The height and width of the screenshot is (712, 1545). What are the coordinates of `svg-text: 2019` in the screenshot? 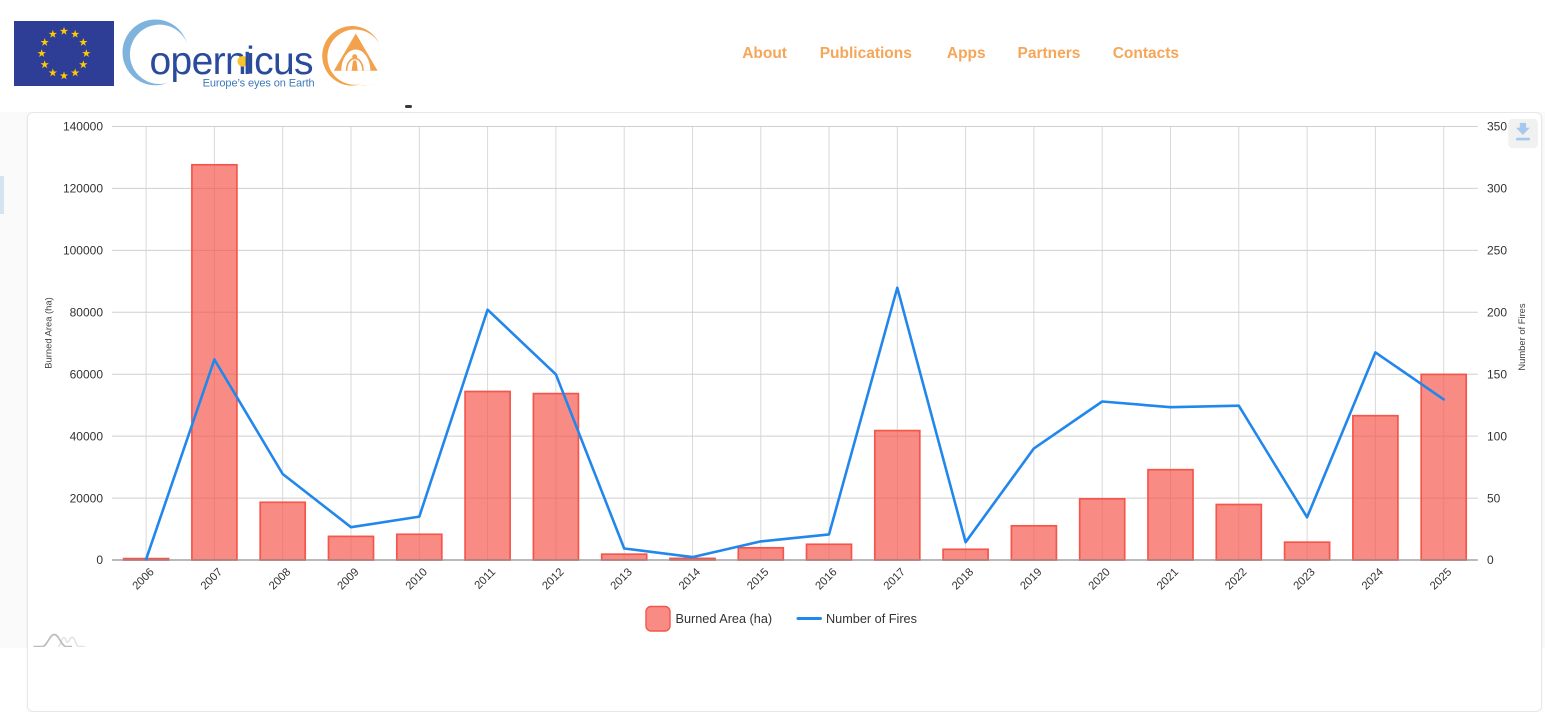 It's located at (1031, 579).